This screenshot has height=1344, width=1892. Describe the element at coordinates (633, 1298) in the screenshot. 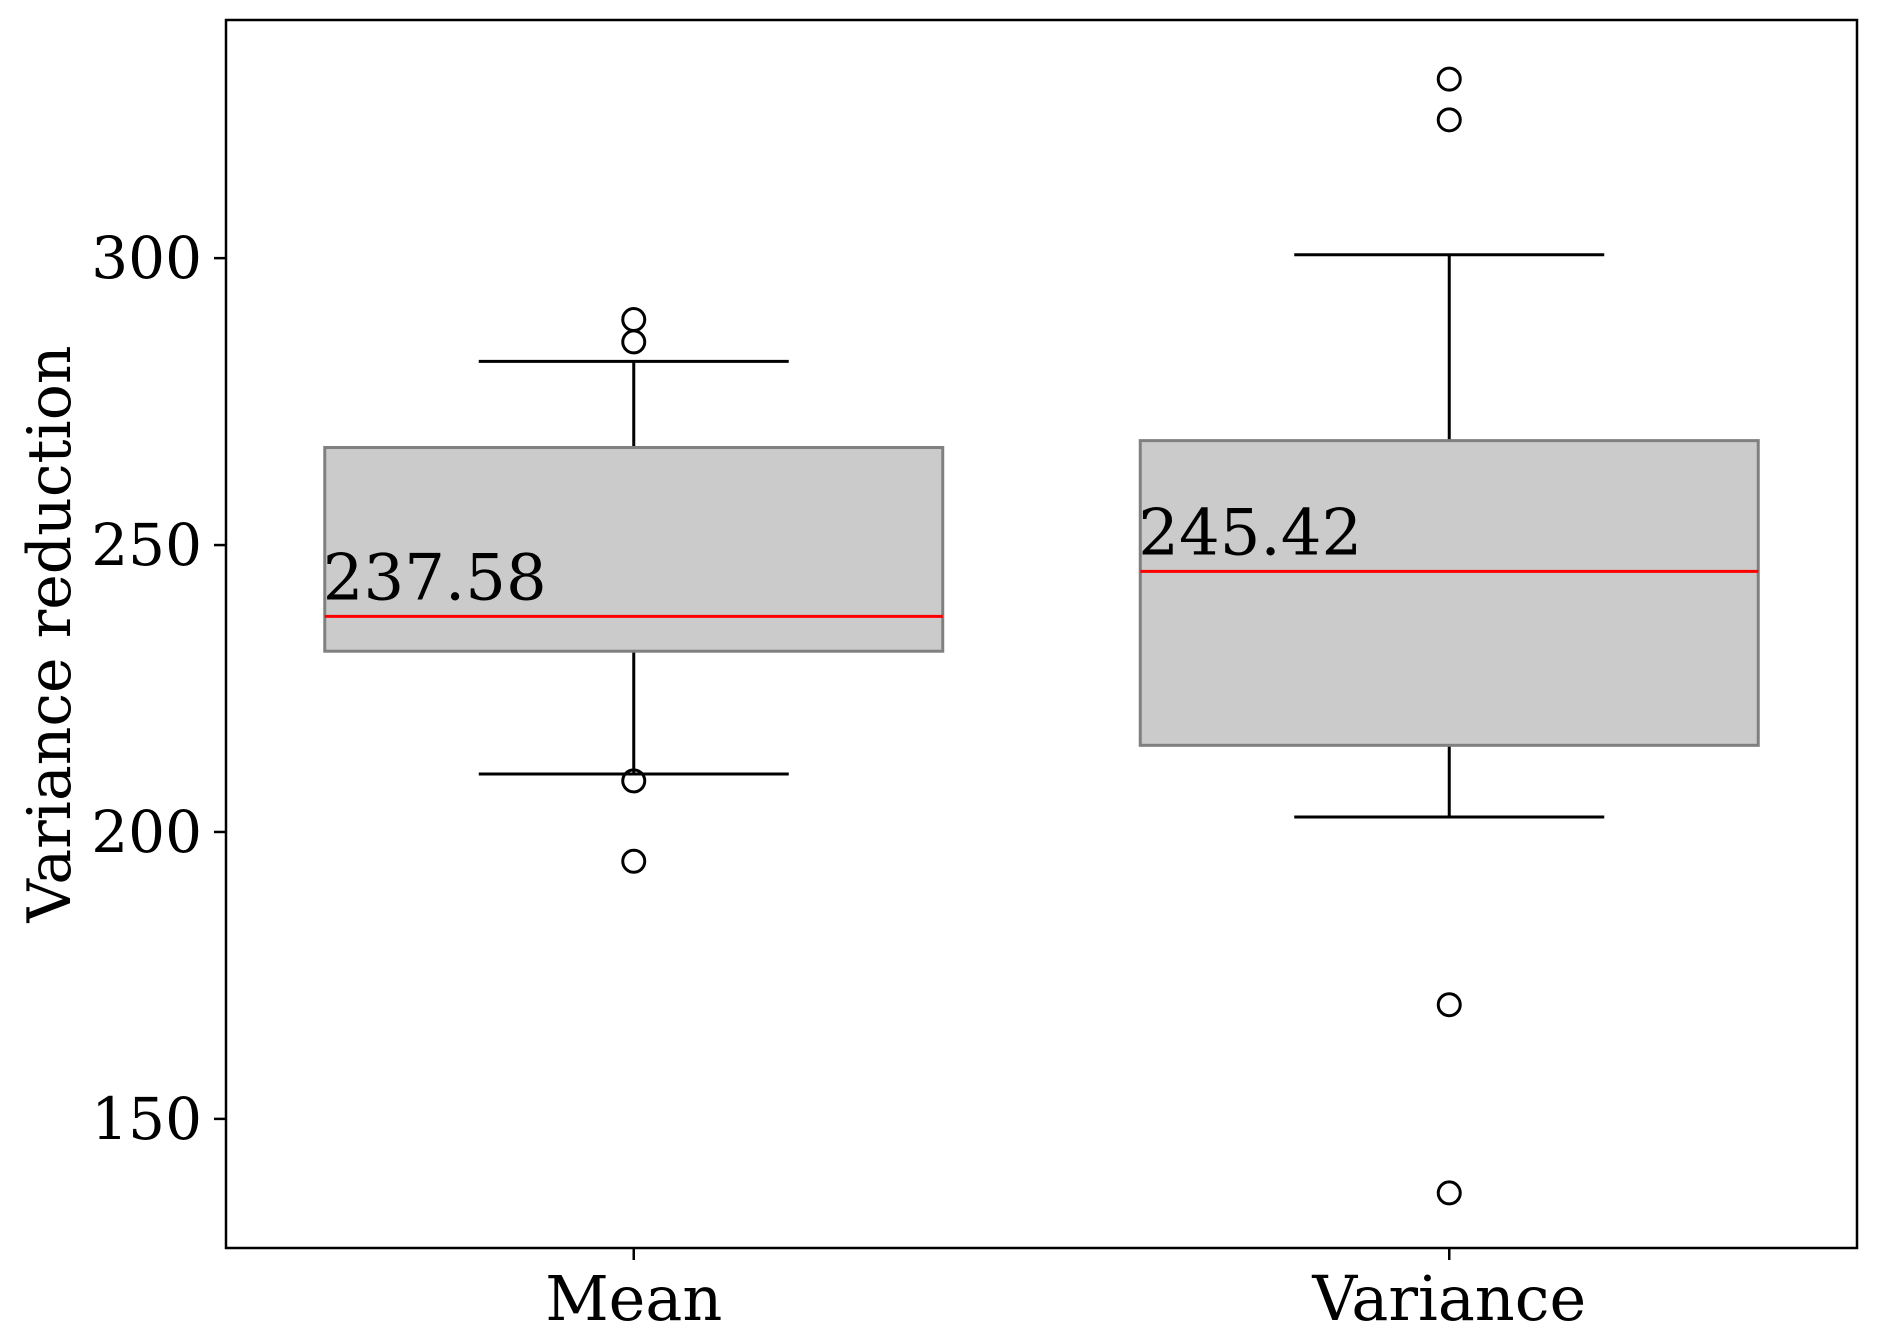

I see `x-tick-label: Mean` at that location.